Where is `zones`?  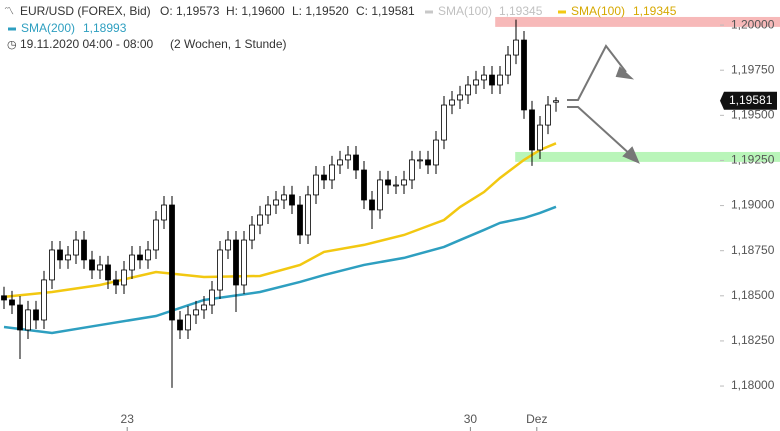
zones is located at coordinates (637, 89).